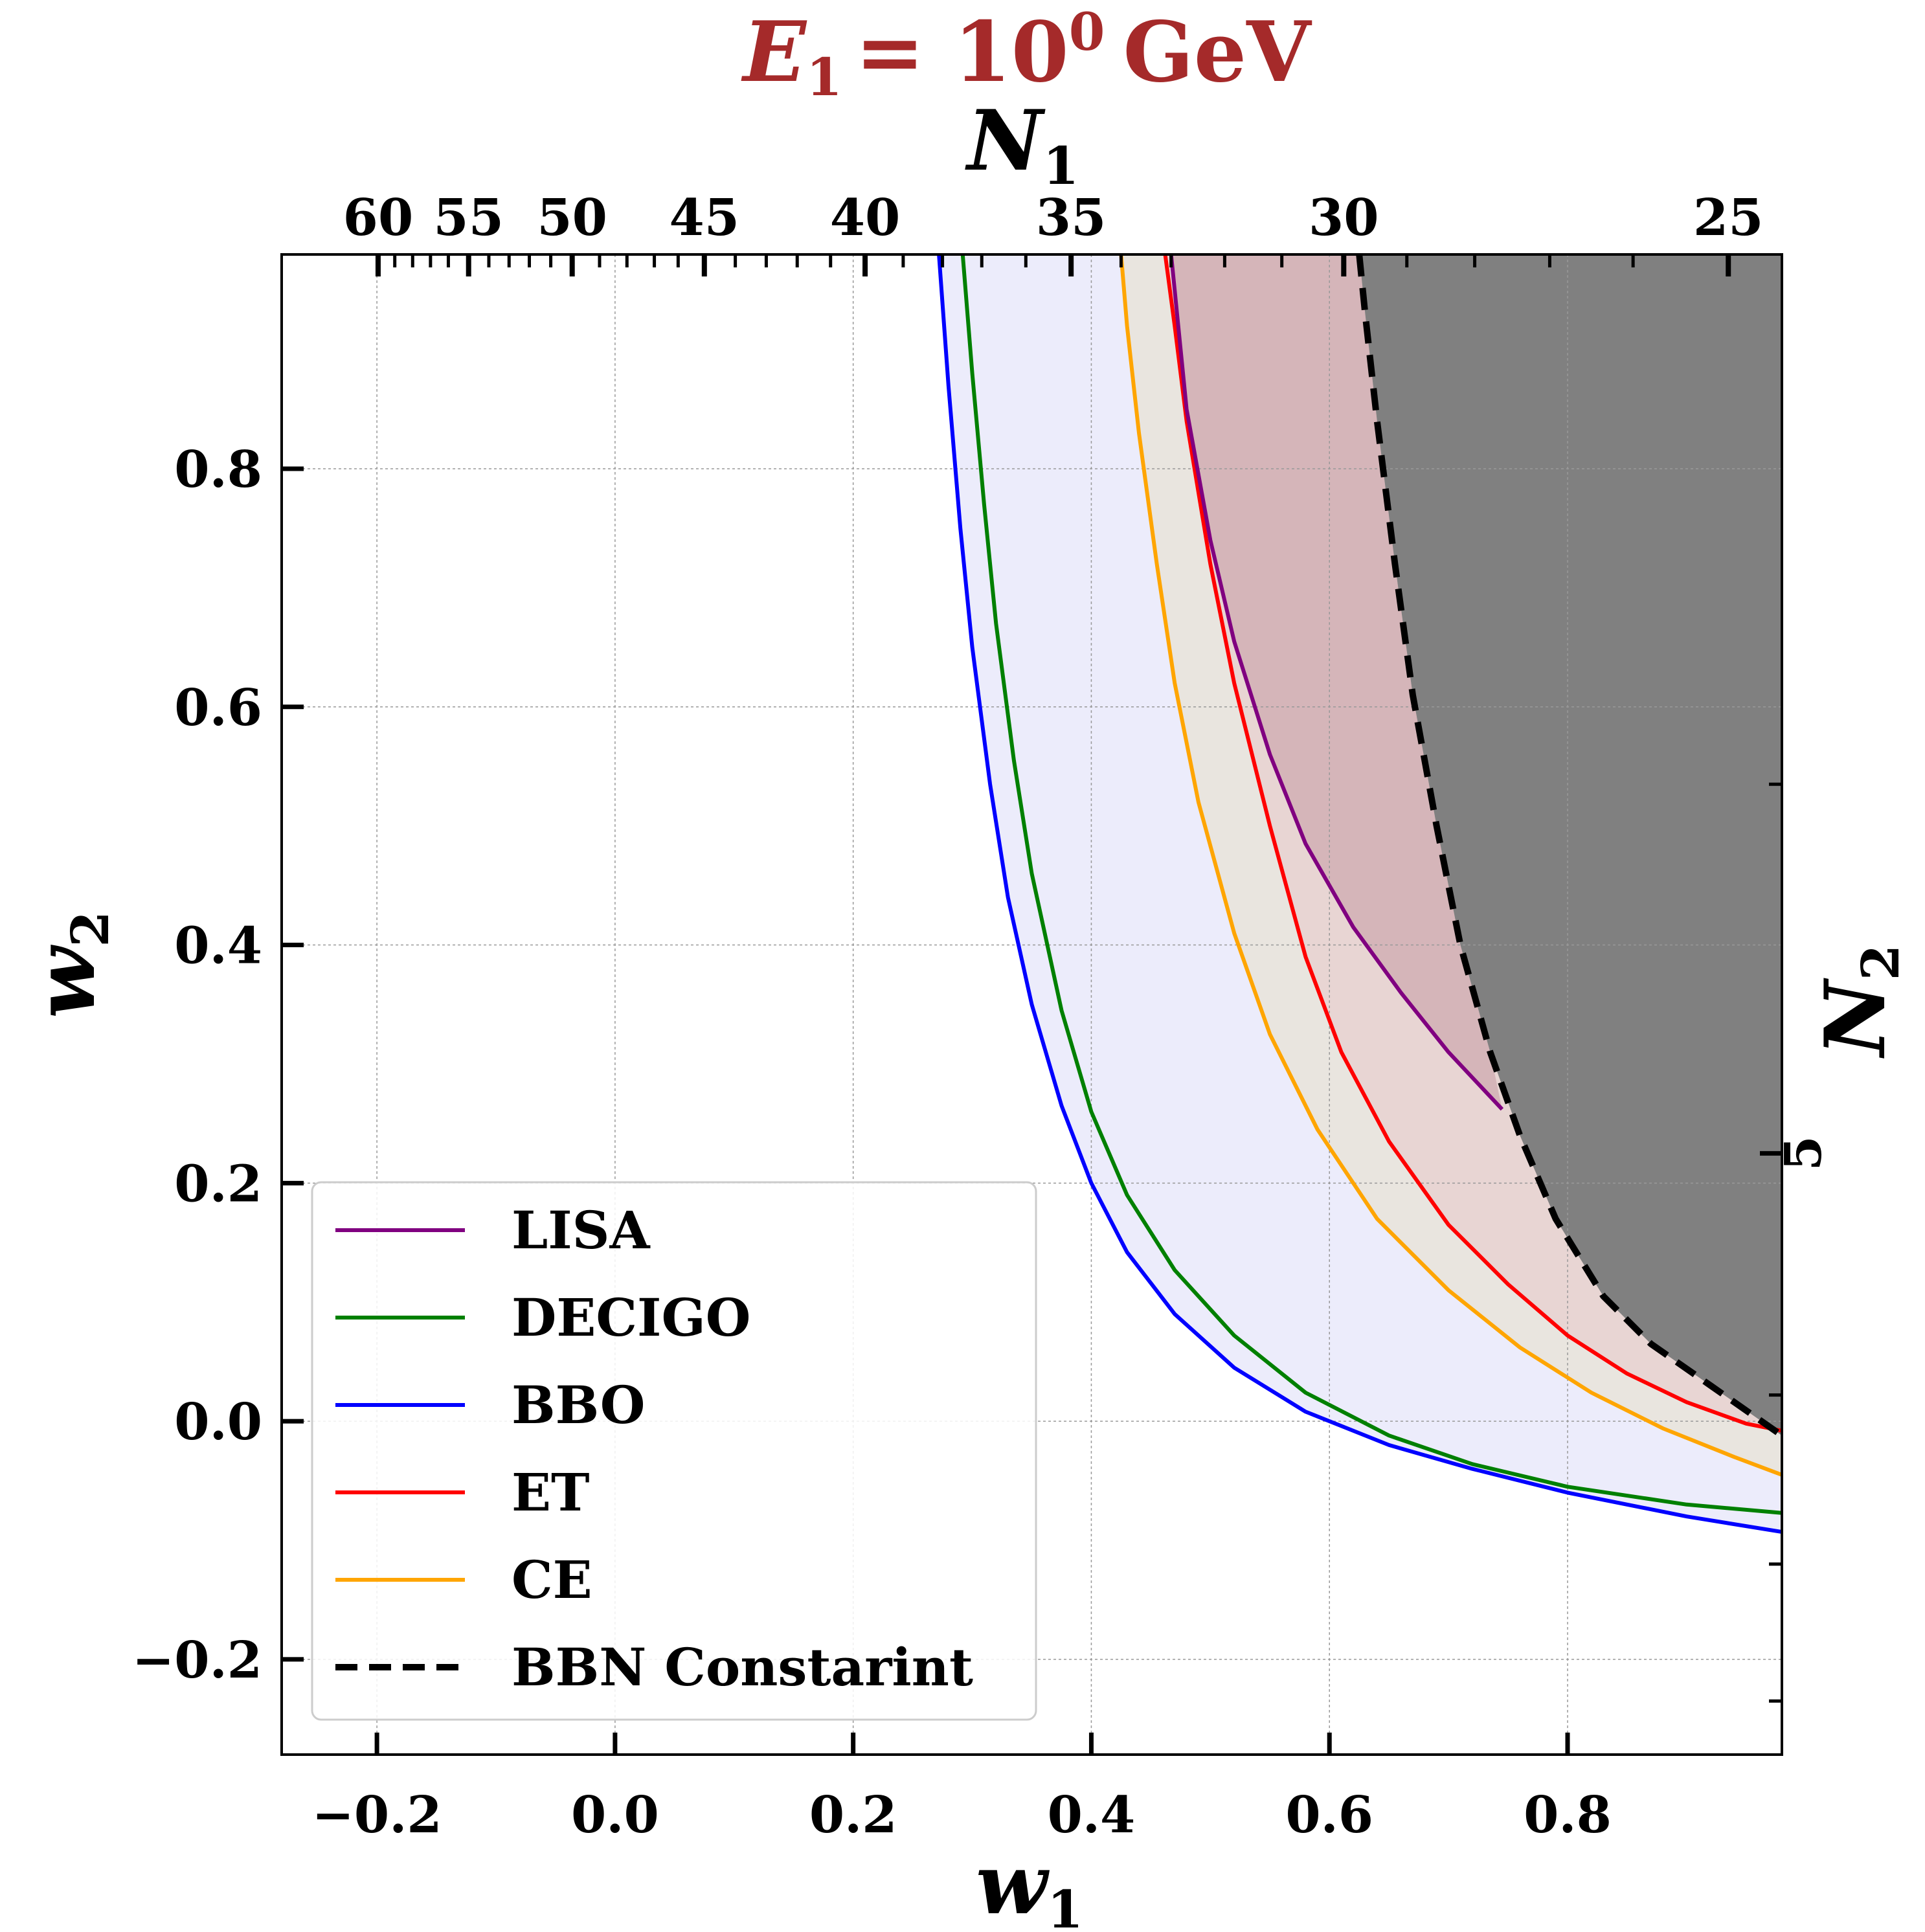 The width and height of the screenshot is (1925, 1932). Describe the element at coordinates (1092, 1816) in the screenshot. I see `x-tick-label: 0.4` at that location.